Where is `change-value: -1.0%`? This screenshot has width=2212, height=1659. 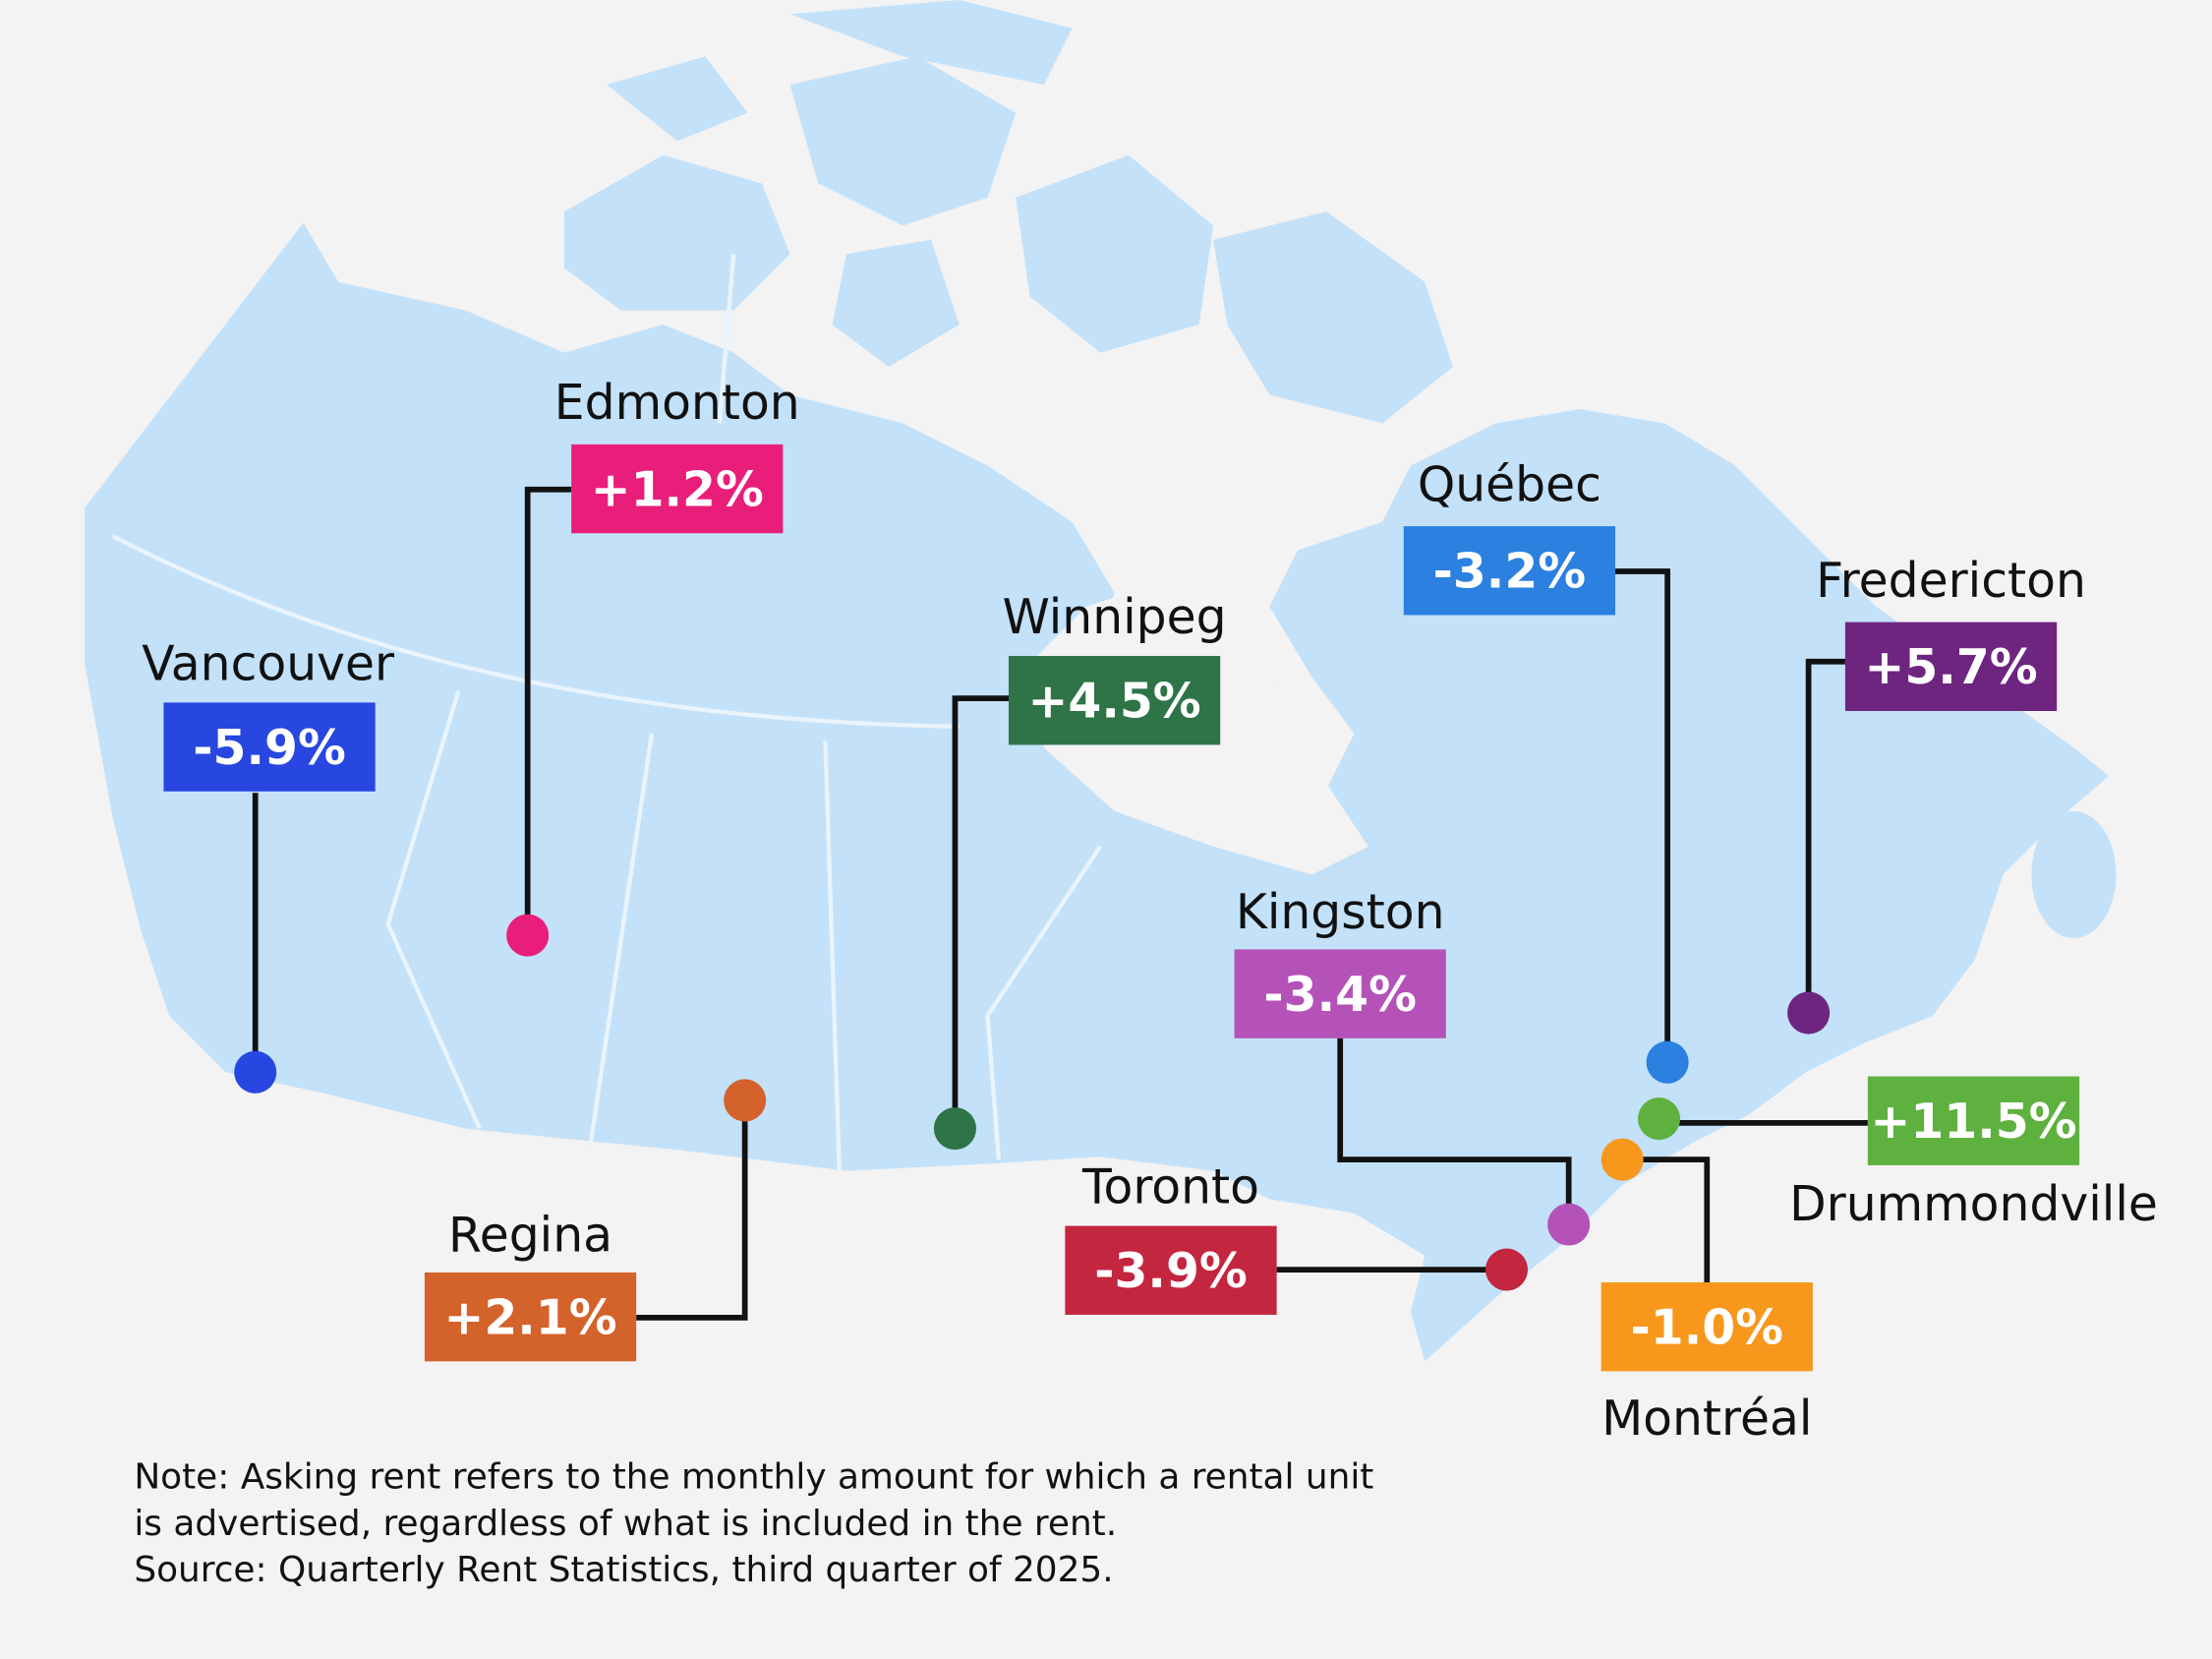 change-value: -1.0% is located at coordinates (1708, 1327).